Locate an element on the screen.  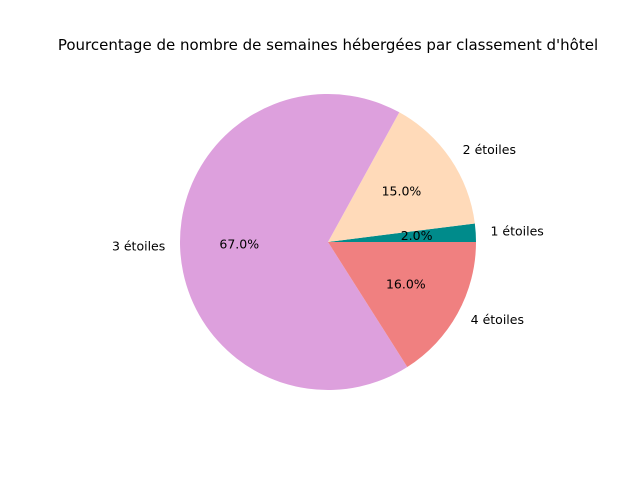
slice-label: 4 étoiles is located at coordinates (497, 319).